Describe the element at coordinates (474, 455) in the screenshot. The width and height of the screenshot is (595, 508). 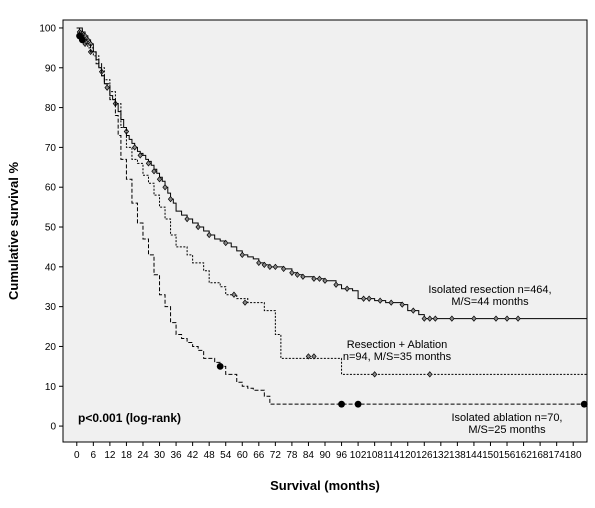
I see `x-tick-label: 144` at that location.